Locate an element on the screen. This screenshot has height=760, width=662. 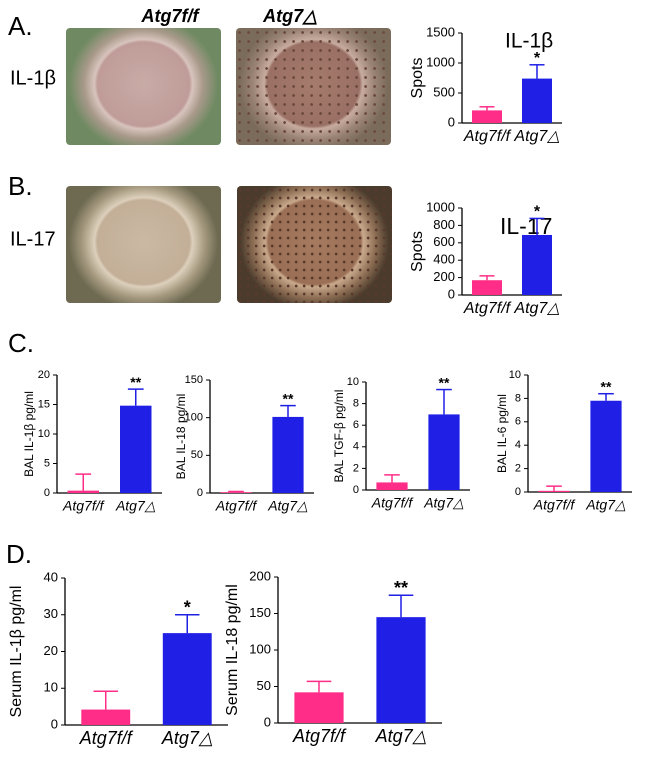
y-axis-label: BAL IL-18 pg/ml is located at coordinates (181, 437).